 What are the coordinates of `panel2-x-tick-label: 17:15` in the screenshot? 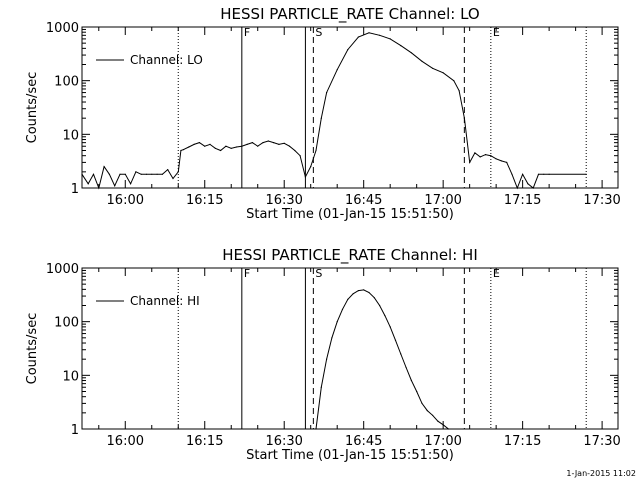 It's located at (522, 441).